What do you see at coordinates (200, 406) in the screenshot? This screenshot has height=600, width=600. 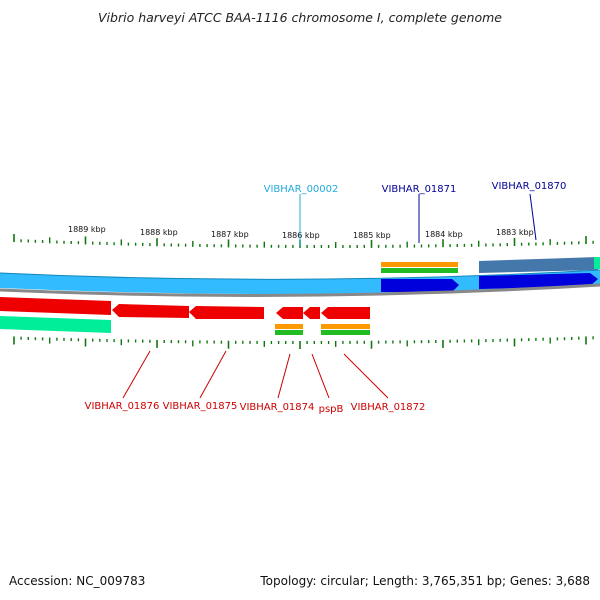 I see `gene-label-vibhar-01875: VIBHAR_01875` at bounding box center [200, 406].